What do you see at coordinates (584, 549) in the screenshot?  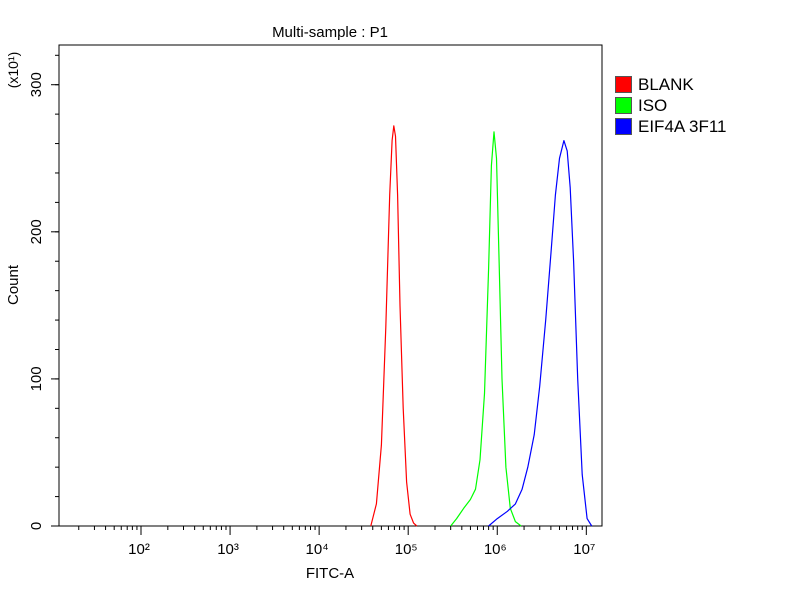 I see `x-tick-label: 10⁷` at bounding box center [584, 549].